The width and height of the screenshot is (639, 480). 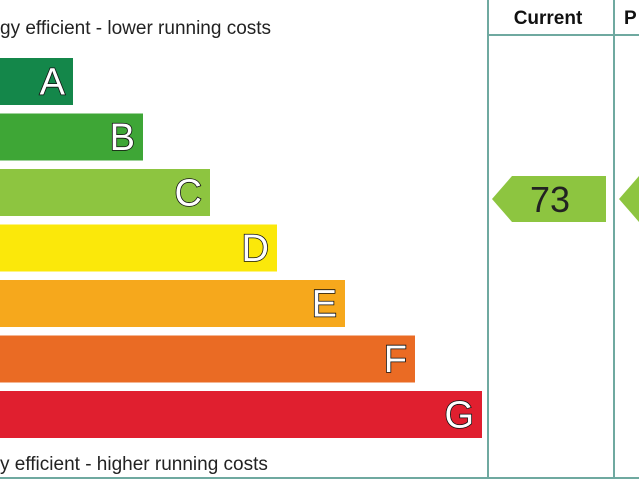 I want to click on bottom-note: y efficient - higher running costs, so click(x=134, y=464).